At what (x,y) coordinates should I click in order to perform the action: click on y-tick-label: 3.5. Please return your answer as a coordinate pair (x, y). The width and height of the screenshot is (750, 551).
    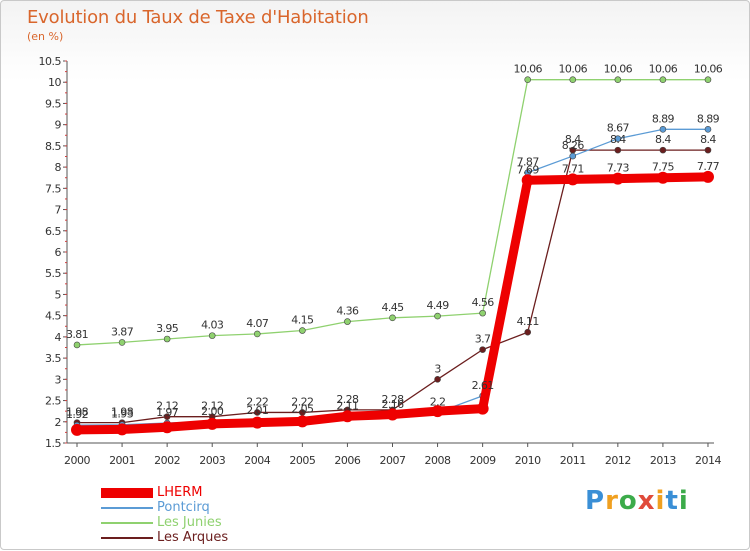
    Looking at the image, I should click on (53, 358).